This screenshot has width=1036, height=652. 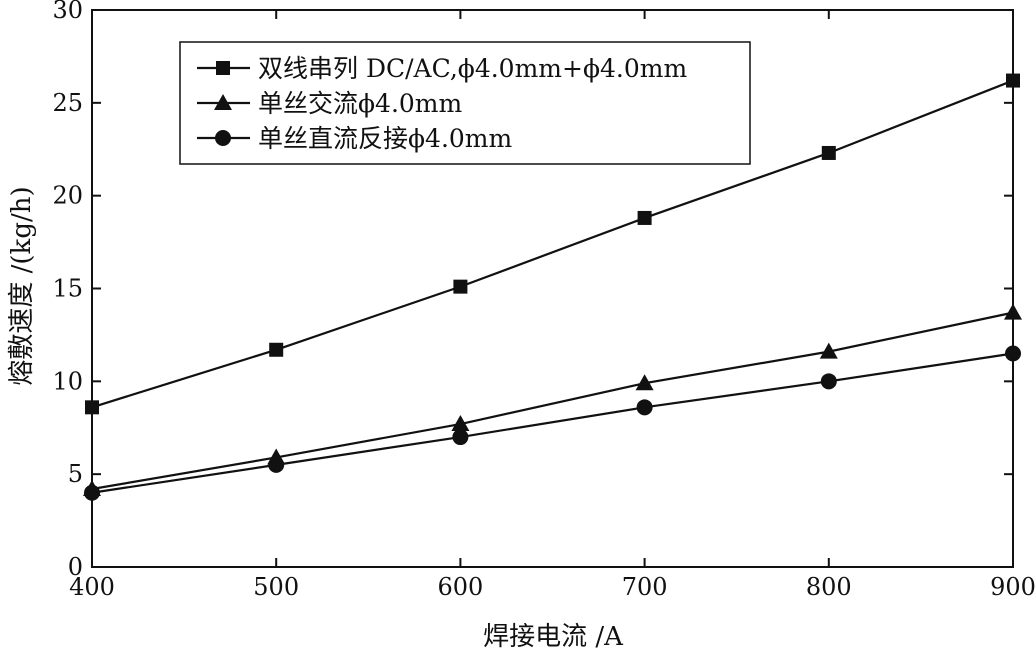 I want to click on x-axis-label: 焊接电流 /A, so click(x=553, y=637).